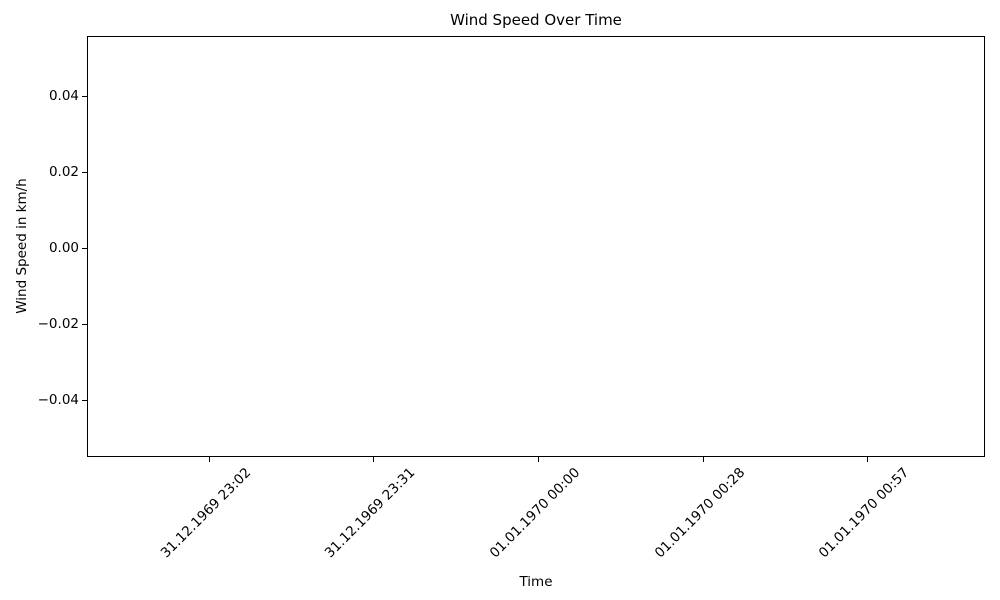  I want to click on y-tick-label: 0.04, so click(63, 96).